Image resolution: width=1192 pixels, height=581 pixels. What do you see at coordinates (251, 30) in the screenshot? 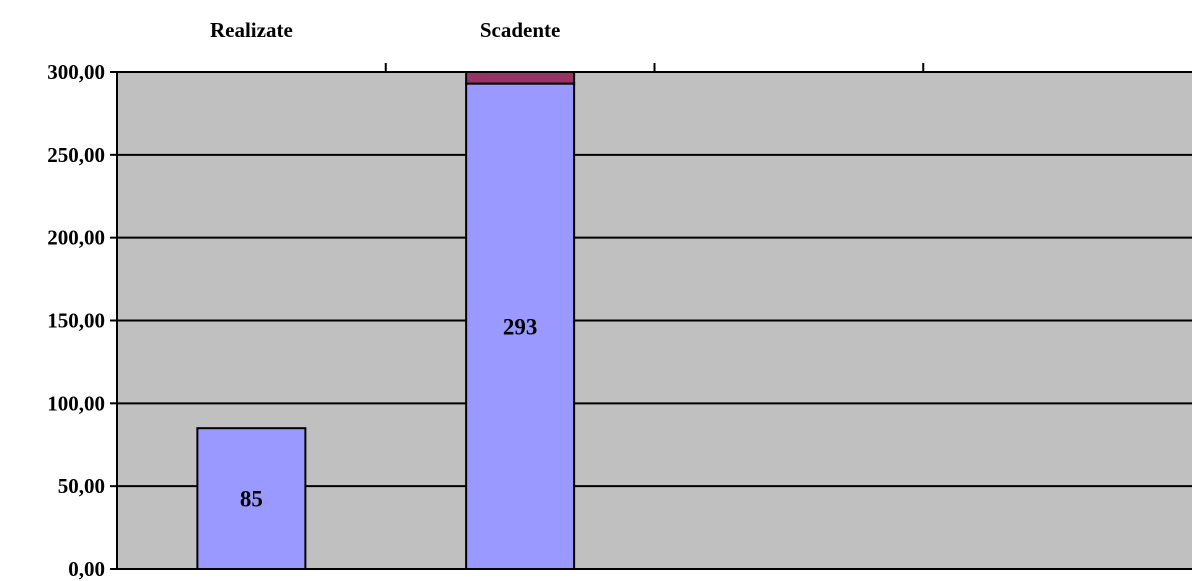
I see `category-label-0: Realizate` at bounding box center [251, 30].